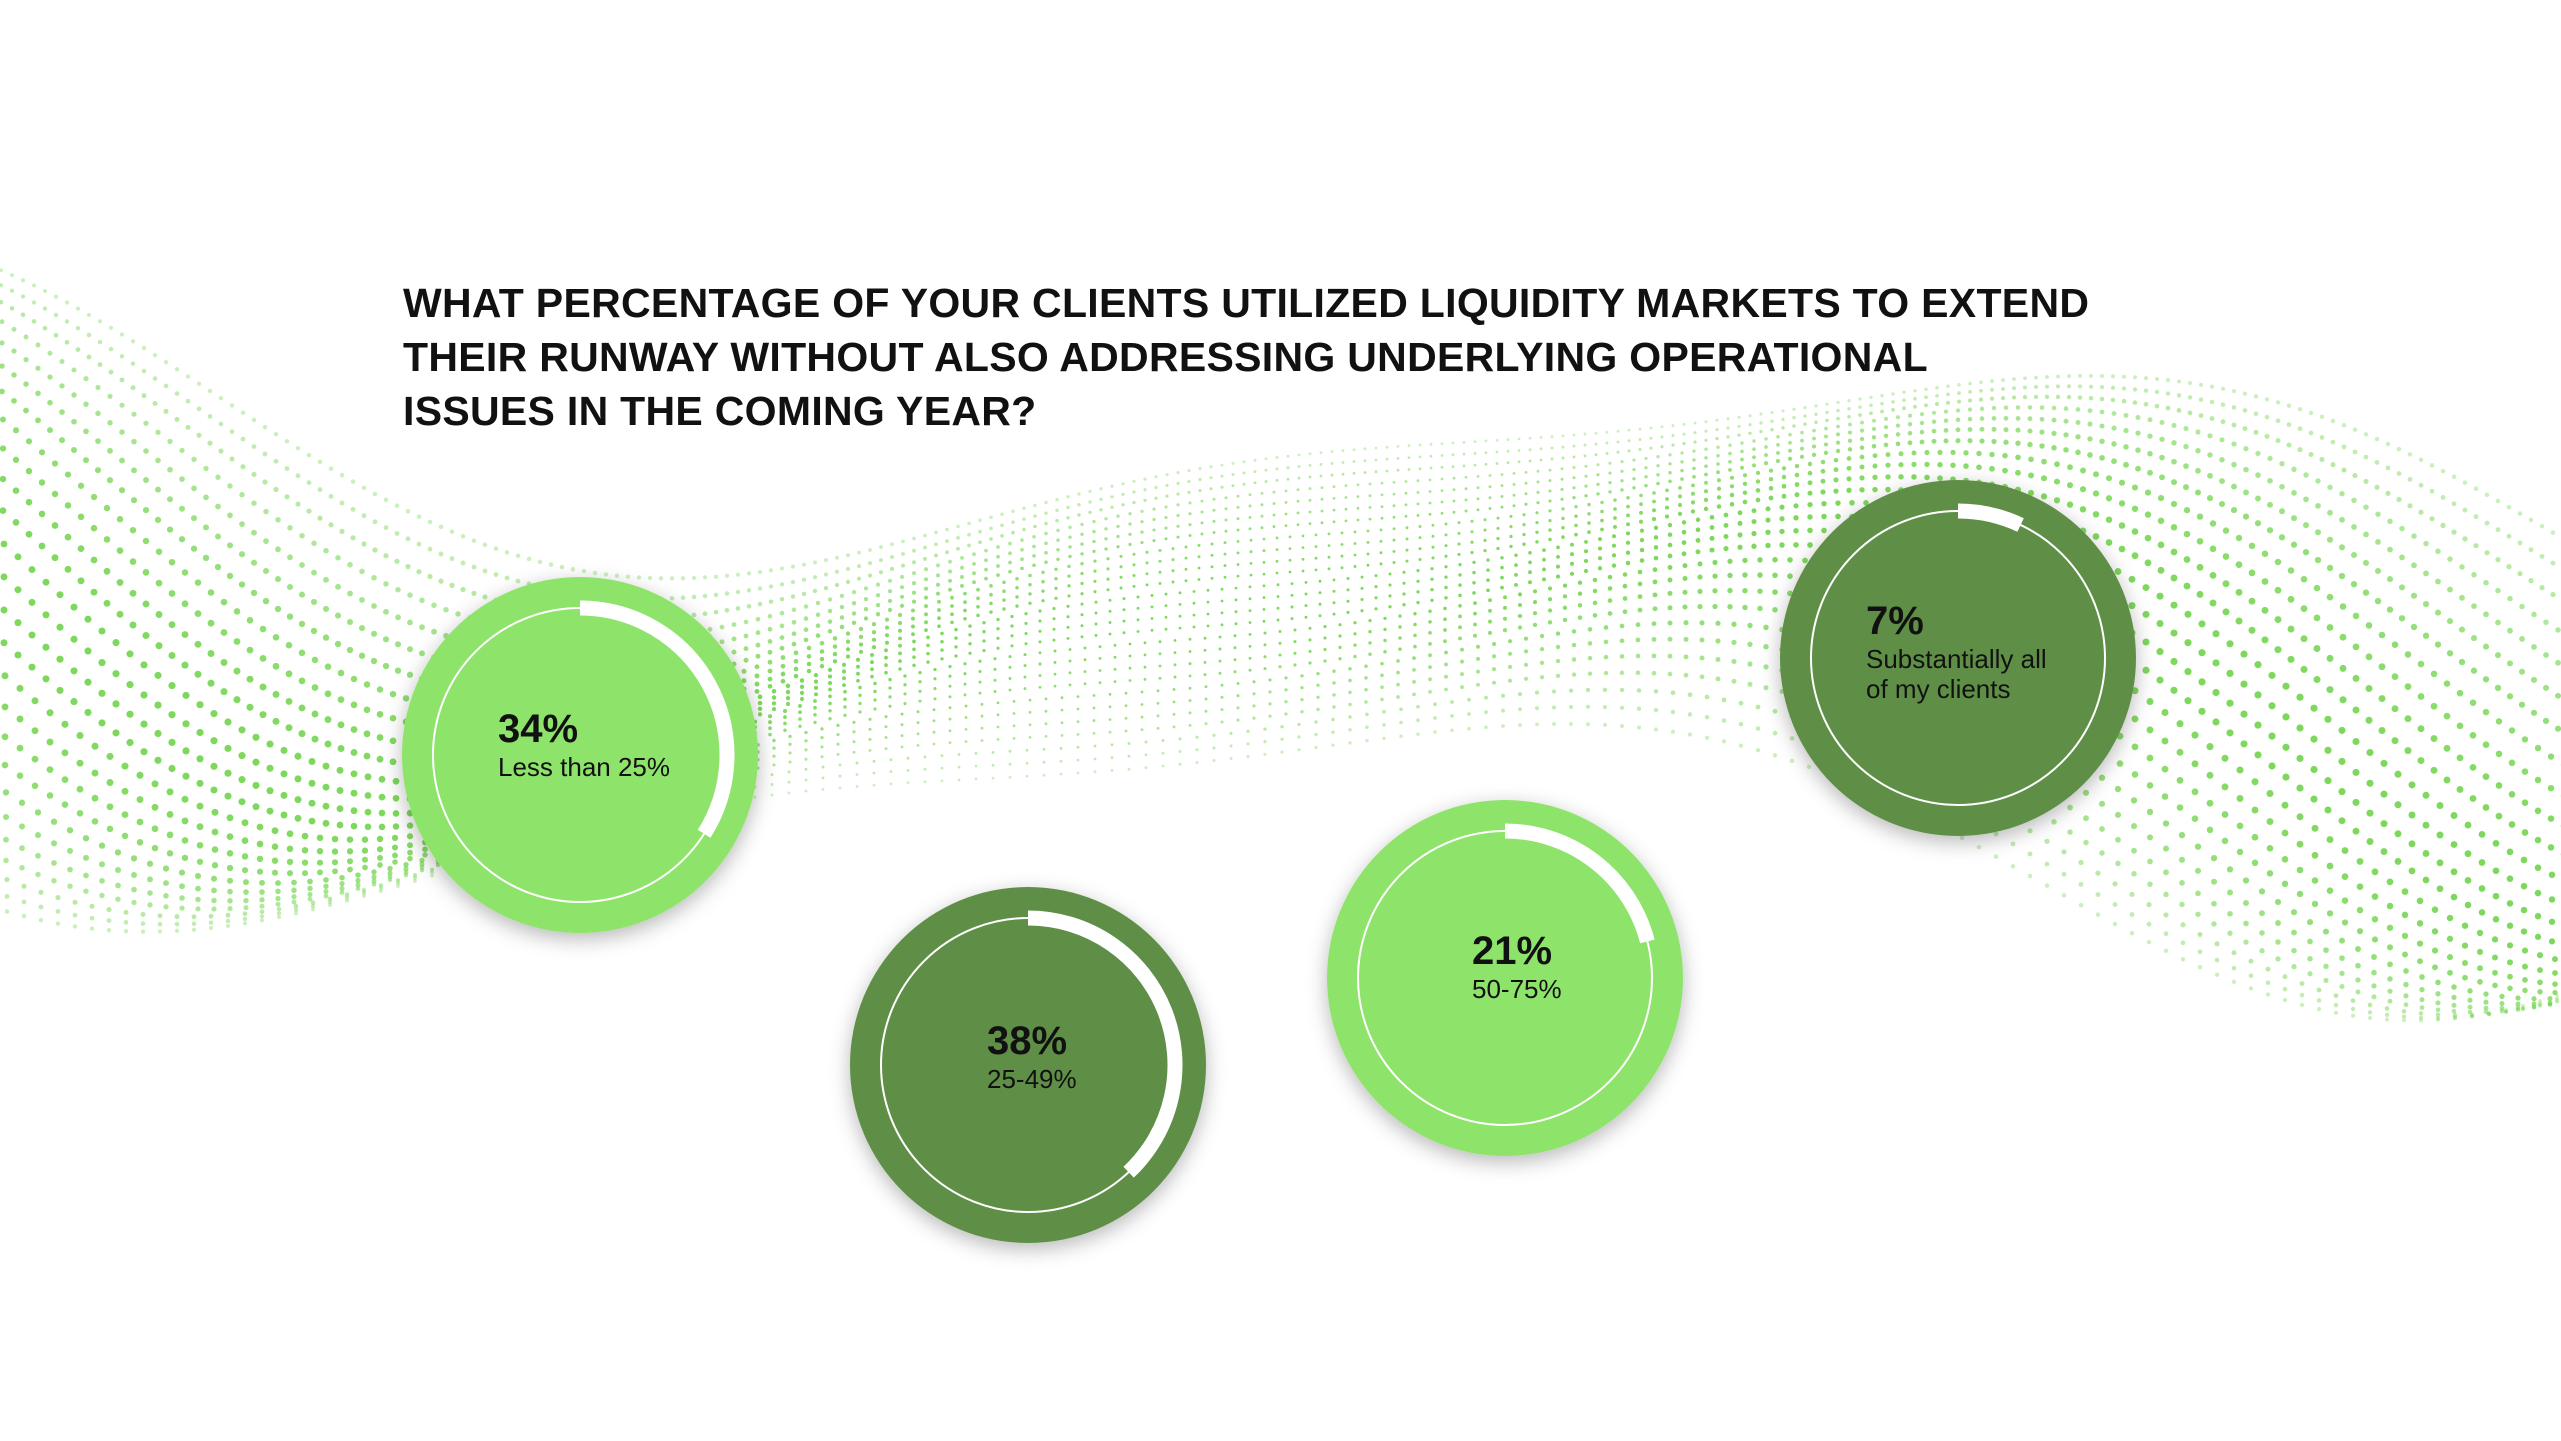 The image size is (2561, 1441). What do you see at coordinates (720, 411) in the screenshot?
I see `chart-title-line-3: ISSUES IN THE COMING YEAR?` at bounding box center [720, 411].